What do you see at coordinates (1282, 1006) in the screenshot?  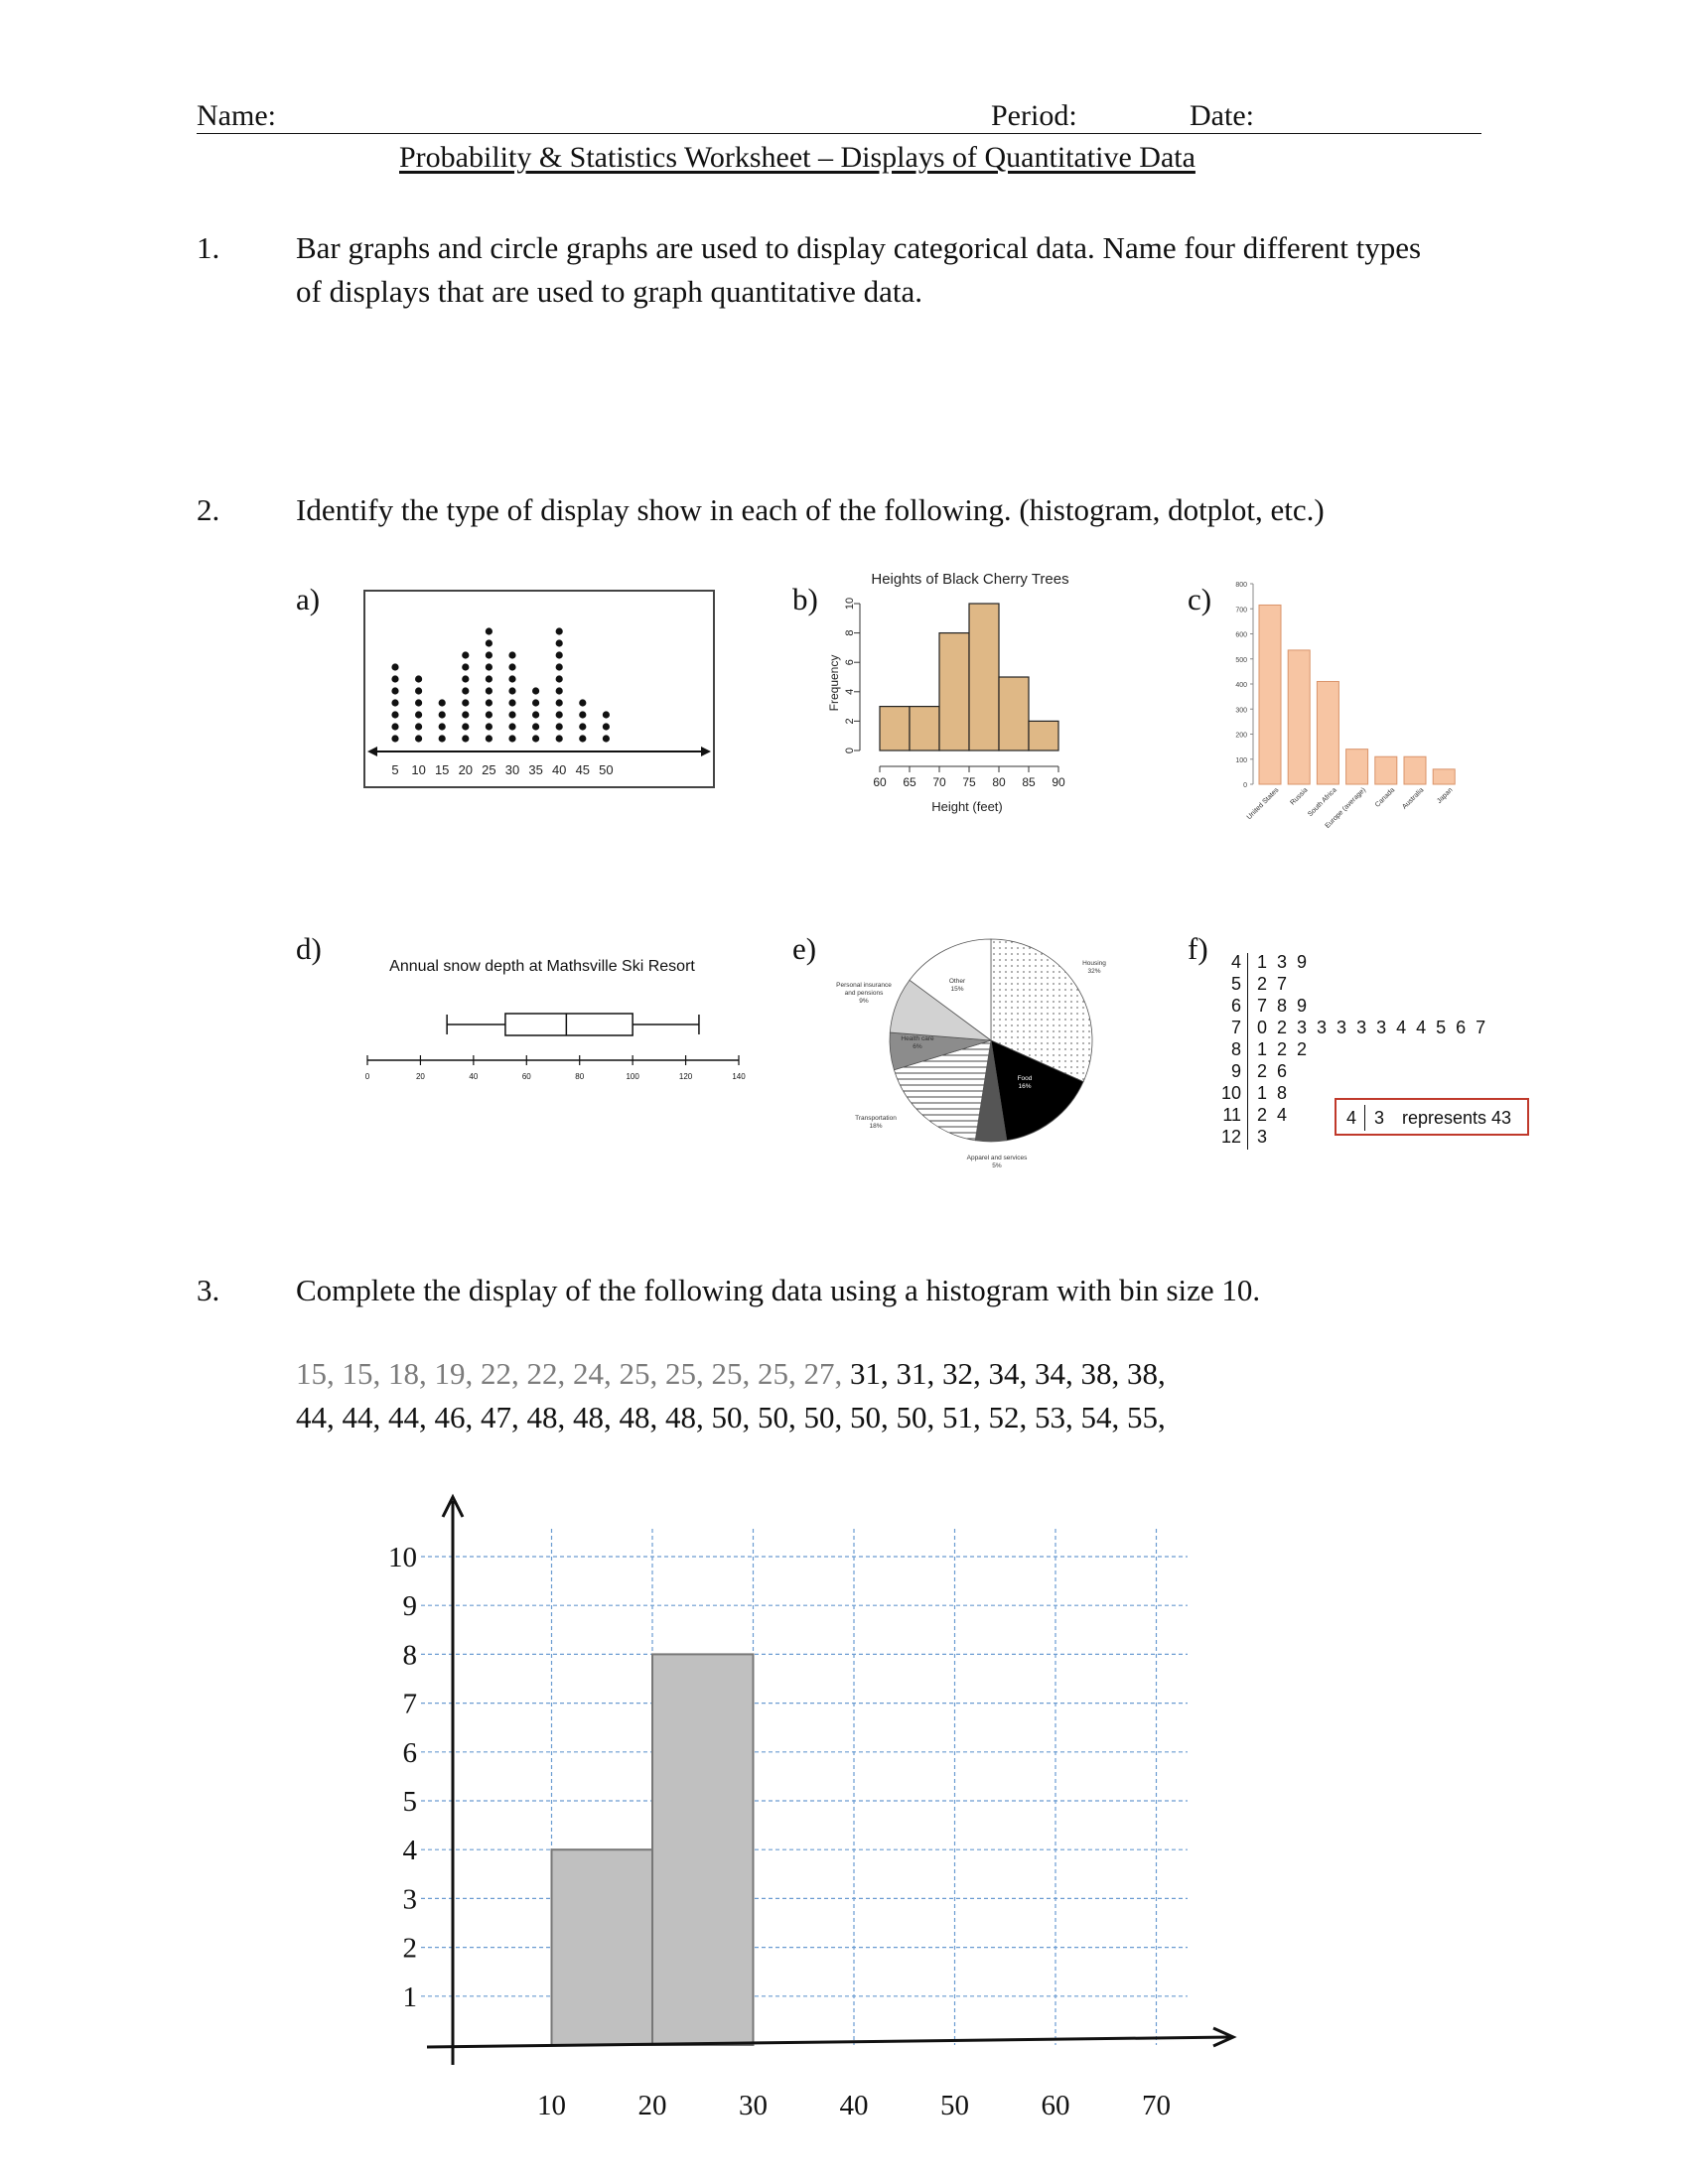 I see `leaf-values: 7 8 9` at bounding box center [1282, 1006].